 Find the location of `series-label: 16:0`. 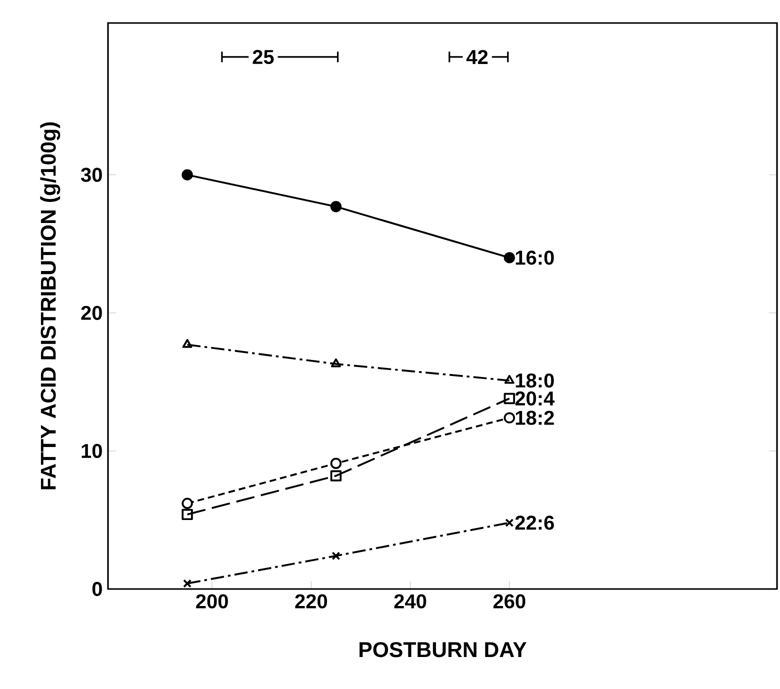

series-label: 16:0 is located at coordinates (535, 257).